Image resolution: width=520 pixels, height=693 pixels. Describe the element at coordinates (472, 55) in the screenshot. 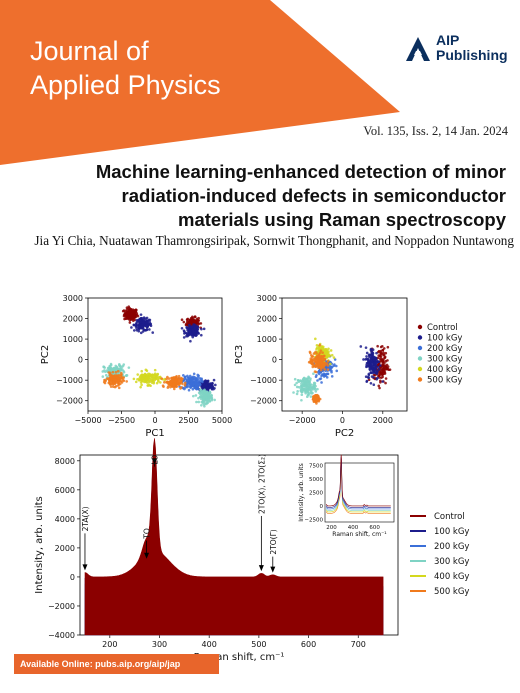

I see `publisher-logo-line2: Publishing` at that location.